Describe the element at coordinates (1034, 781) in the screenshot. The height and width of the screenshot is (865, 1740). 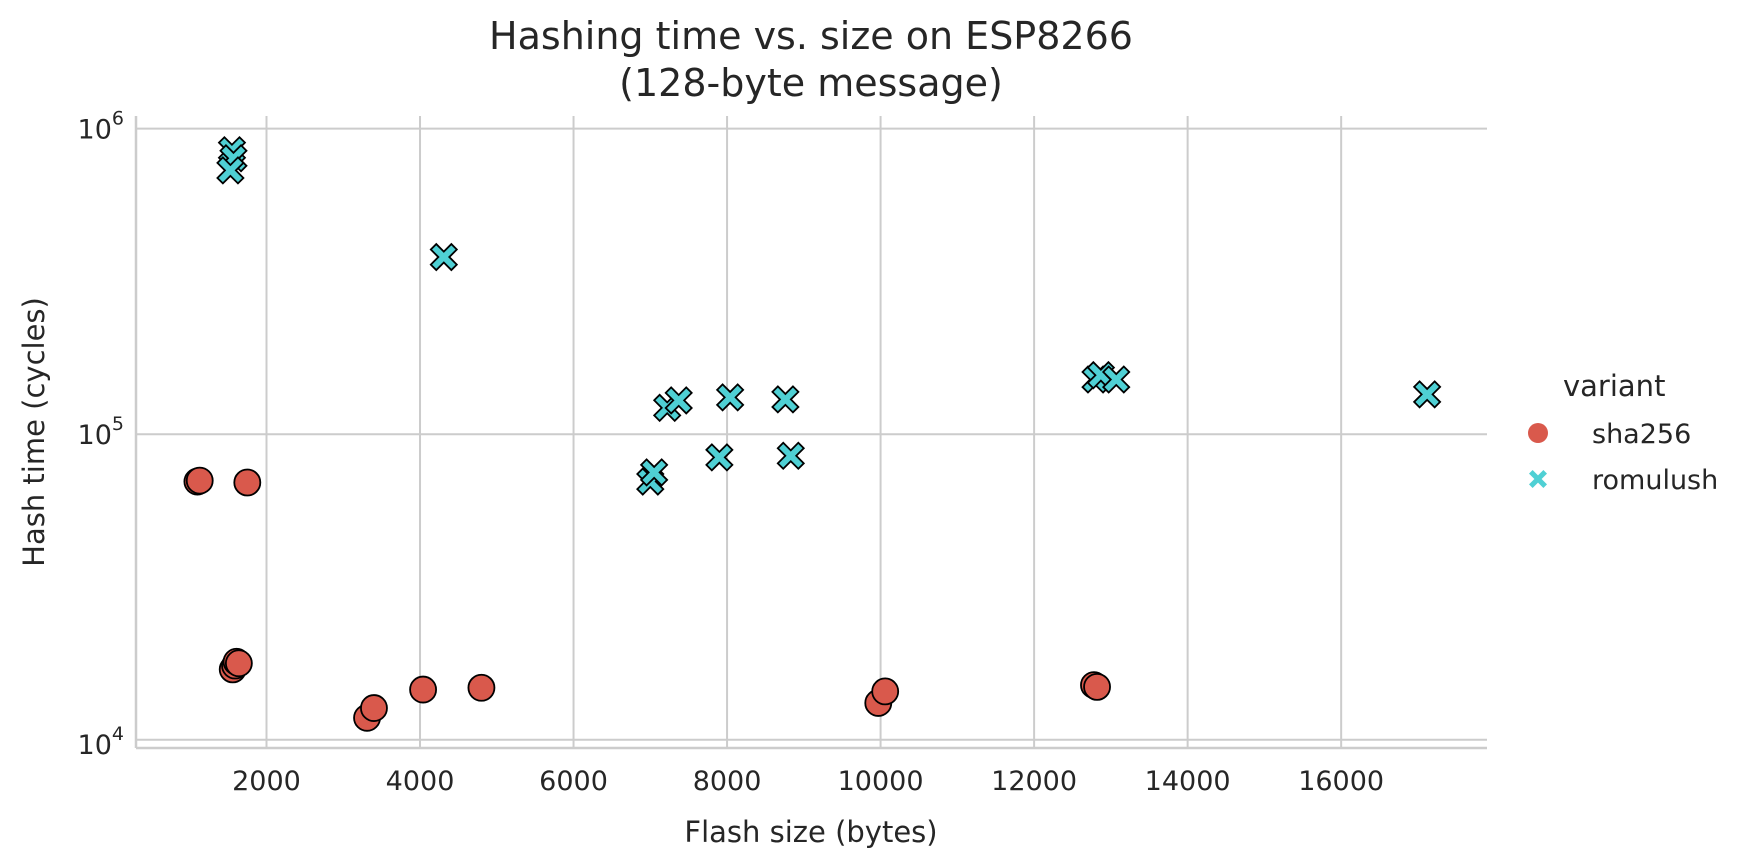
I see `x-tick-label: 12000` at that location.